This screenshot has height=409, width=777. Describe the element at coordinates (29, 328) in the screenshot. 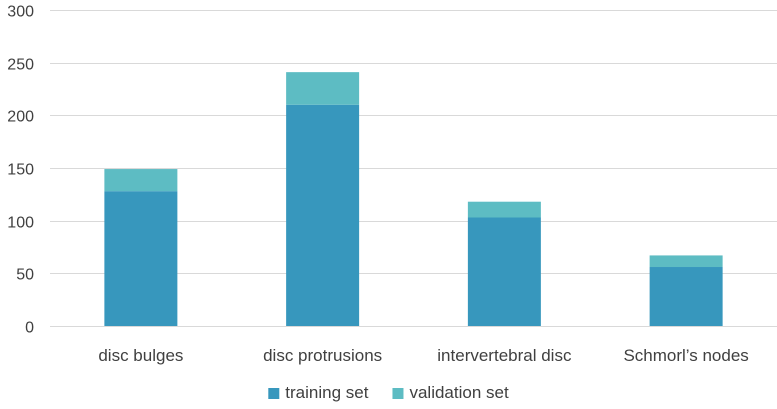

I see `y-tick-label: 0` at that location.